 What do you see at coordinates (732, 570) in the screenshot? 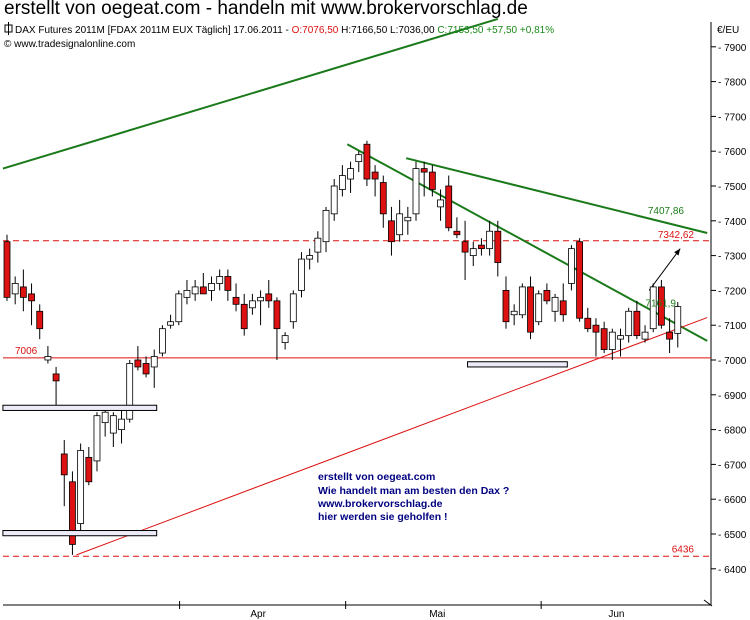
I see `y-tick-label: - 6400` at bounding box center [732, 570].